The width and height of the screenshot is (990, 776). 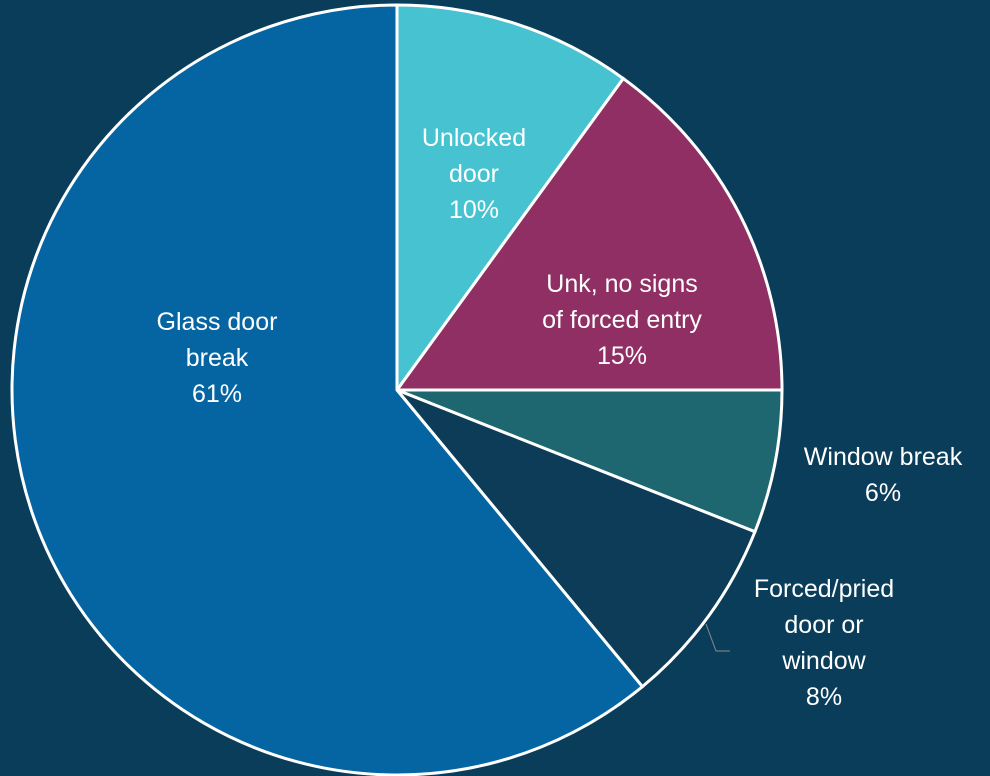 I want to click on pie-label-2: Window break 6%, so click(x=883, y=475).